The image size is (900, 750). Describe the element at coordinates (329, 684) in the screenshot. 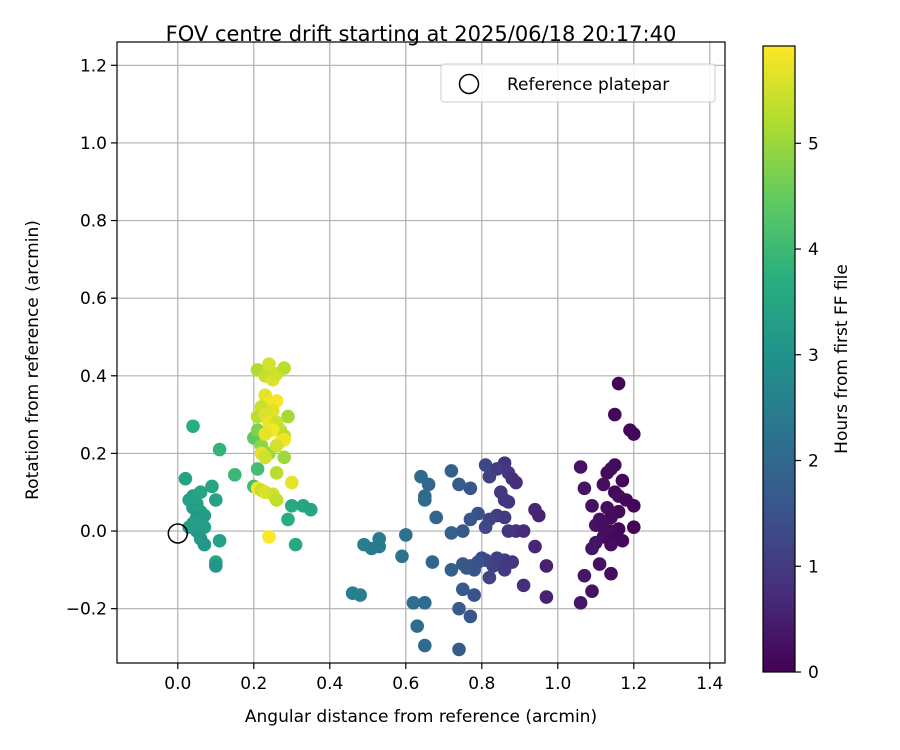

I see `x-tick-label: 0.4` at that location.